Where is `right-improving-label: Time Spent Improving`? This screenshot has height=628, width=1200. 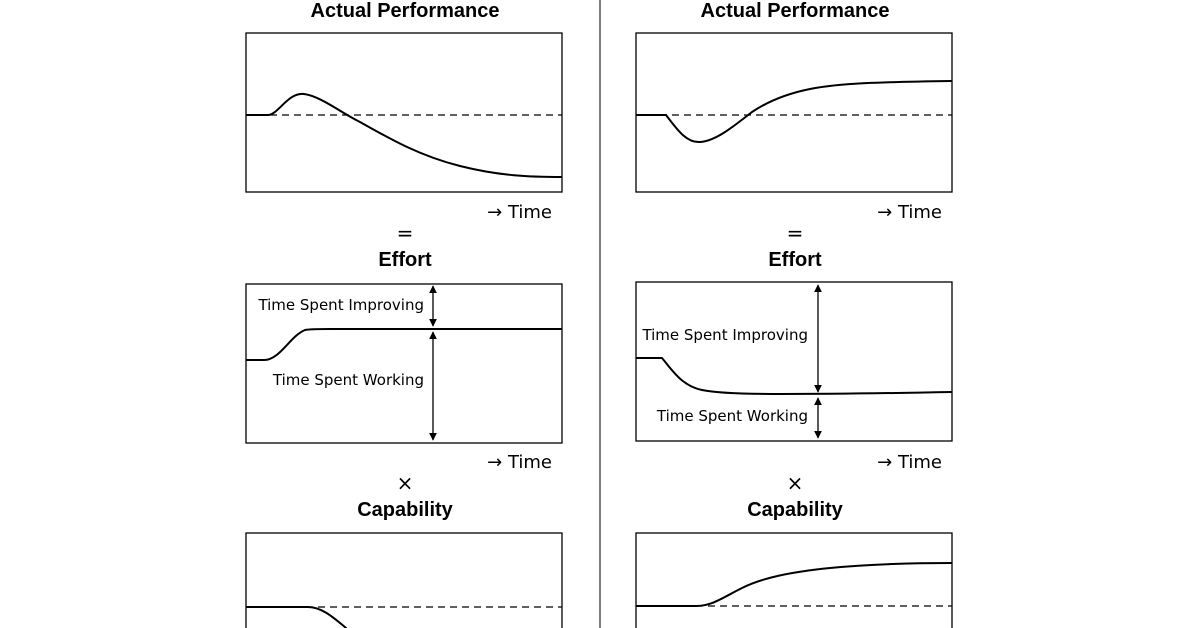
right-improving-label: Time Spent Improving is located at coordinates (724, 335).